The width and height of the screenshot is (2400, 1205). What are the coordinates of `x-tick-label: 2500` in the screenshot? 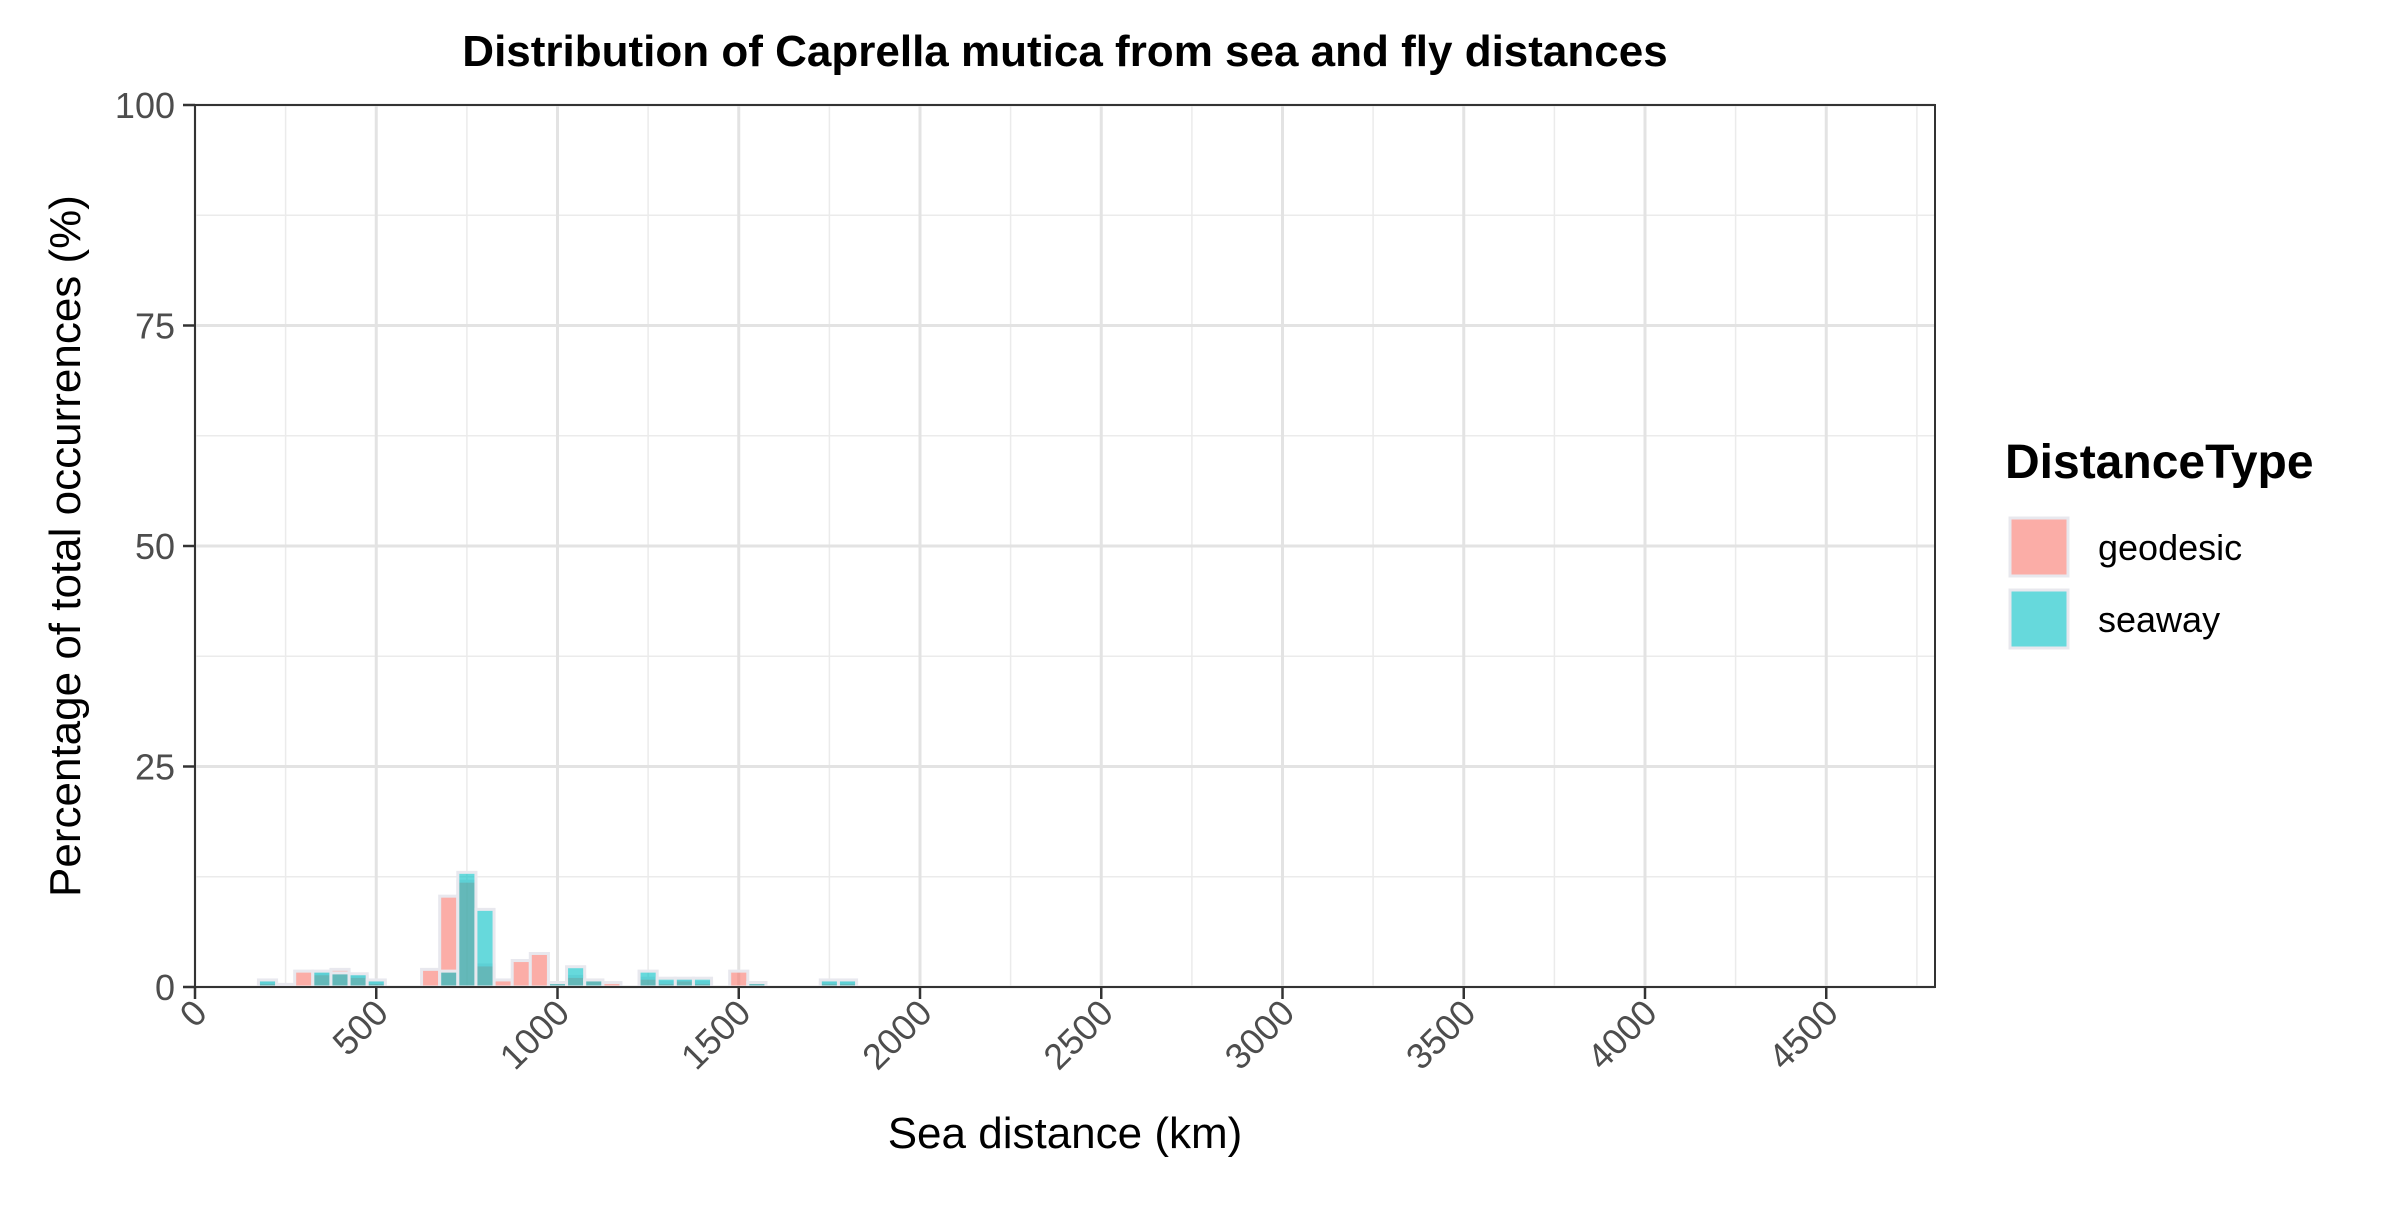 It's located at (1078, 1035).